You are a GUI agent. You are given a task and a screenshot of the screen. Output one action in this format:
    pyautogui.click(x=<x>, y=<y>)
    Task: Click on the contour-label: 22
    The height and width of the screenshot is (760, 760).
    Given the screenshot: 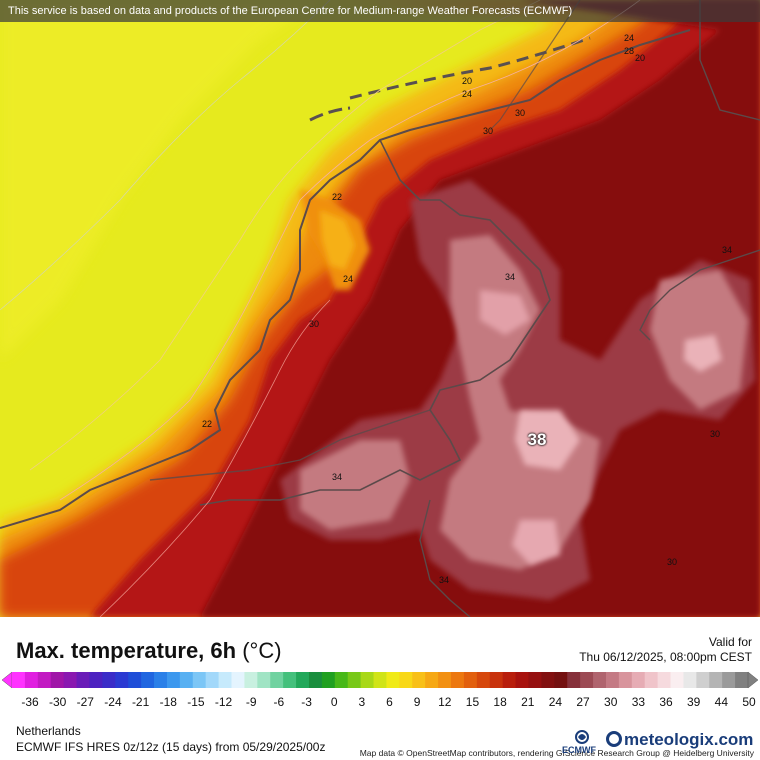 What is the action you would take?
    pyautogui.click(x=207, y=424)
    